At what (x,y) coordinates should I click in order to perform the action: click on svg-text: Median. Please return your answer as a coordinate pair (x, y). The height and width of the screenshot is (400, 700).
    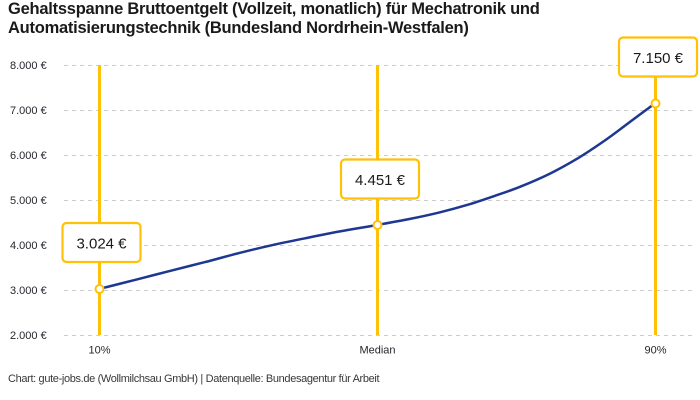
    Looking at the image, I should click on (377, 351).